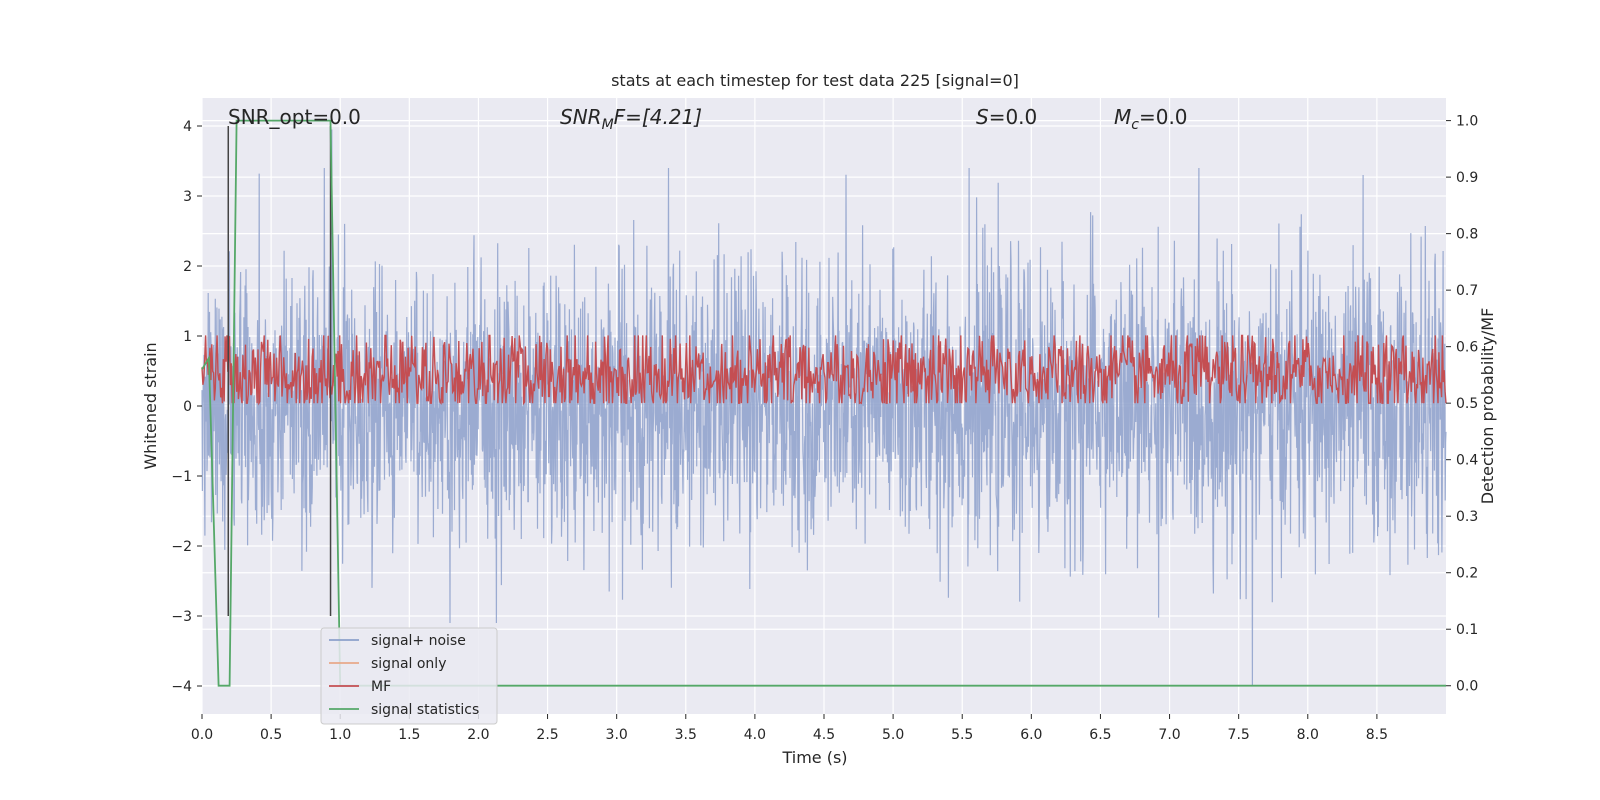 This screenshot has height=800, width=1600. I want to click on legend-label-signal-noise: signal+ noise, so click(418, 641).